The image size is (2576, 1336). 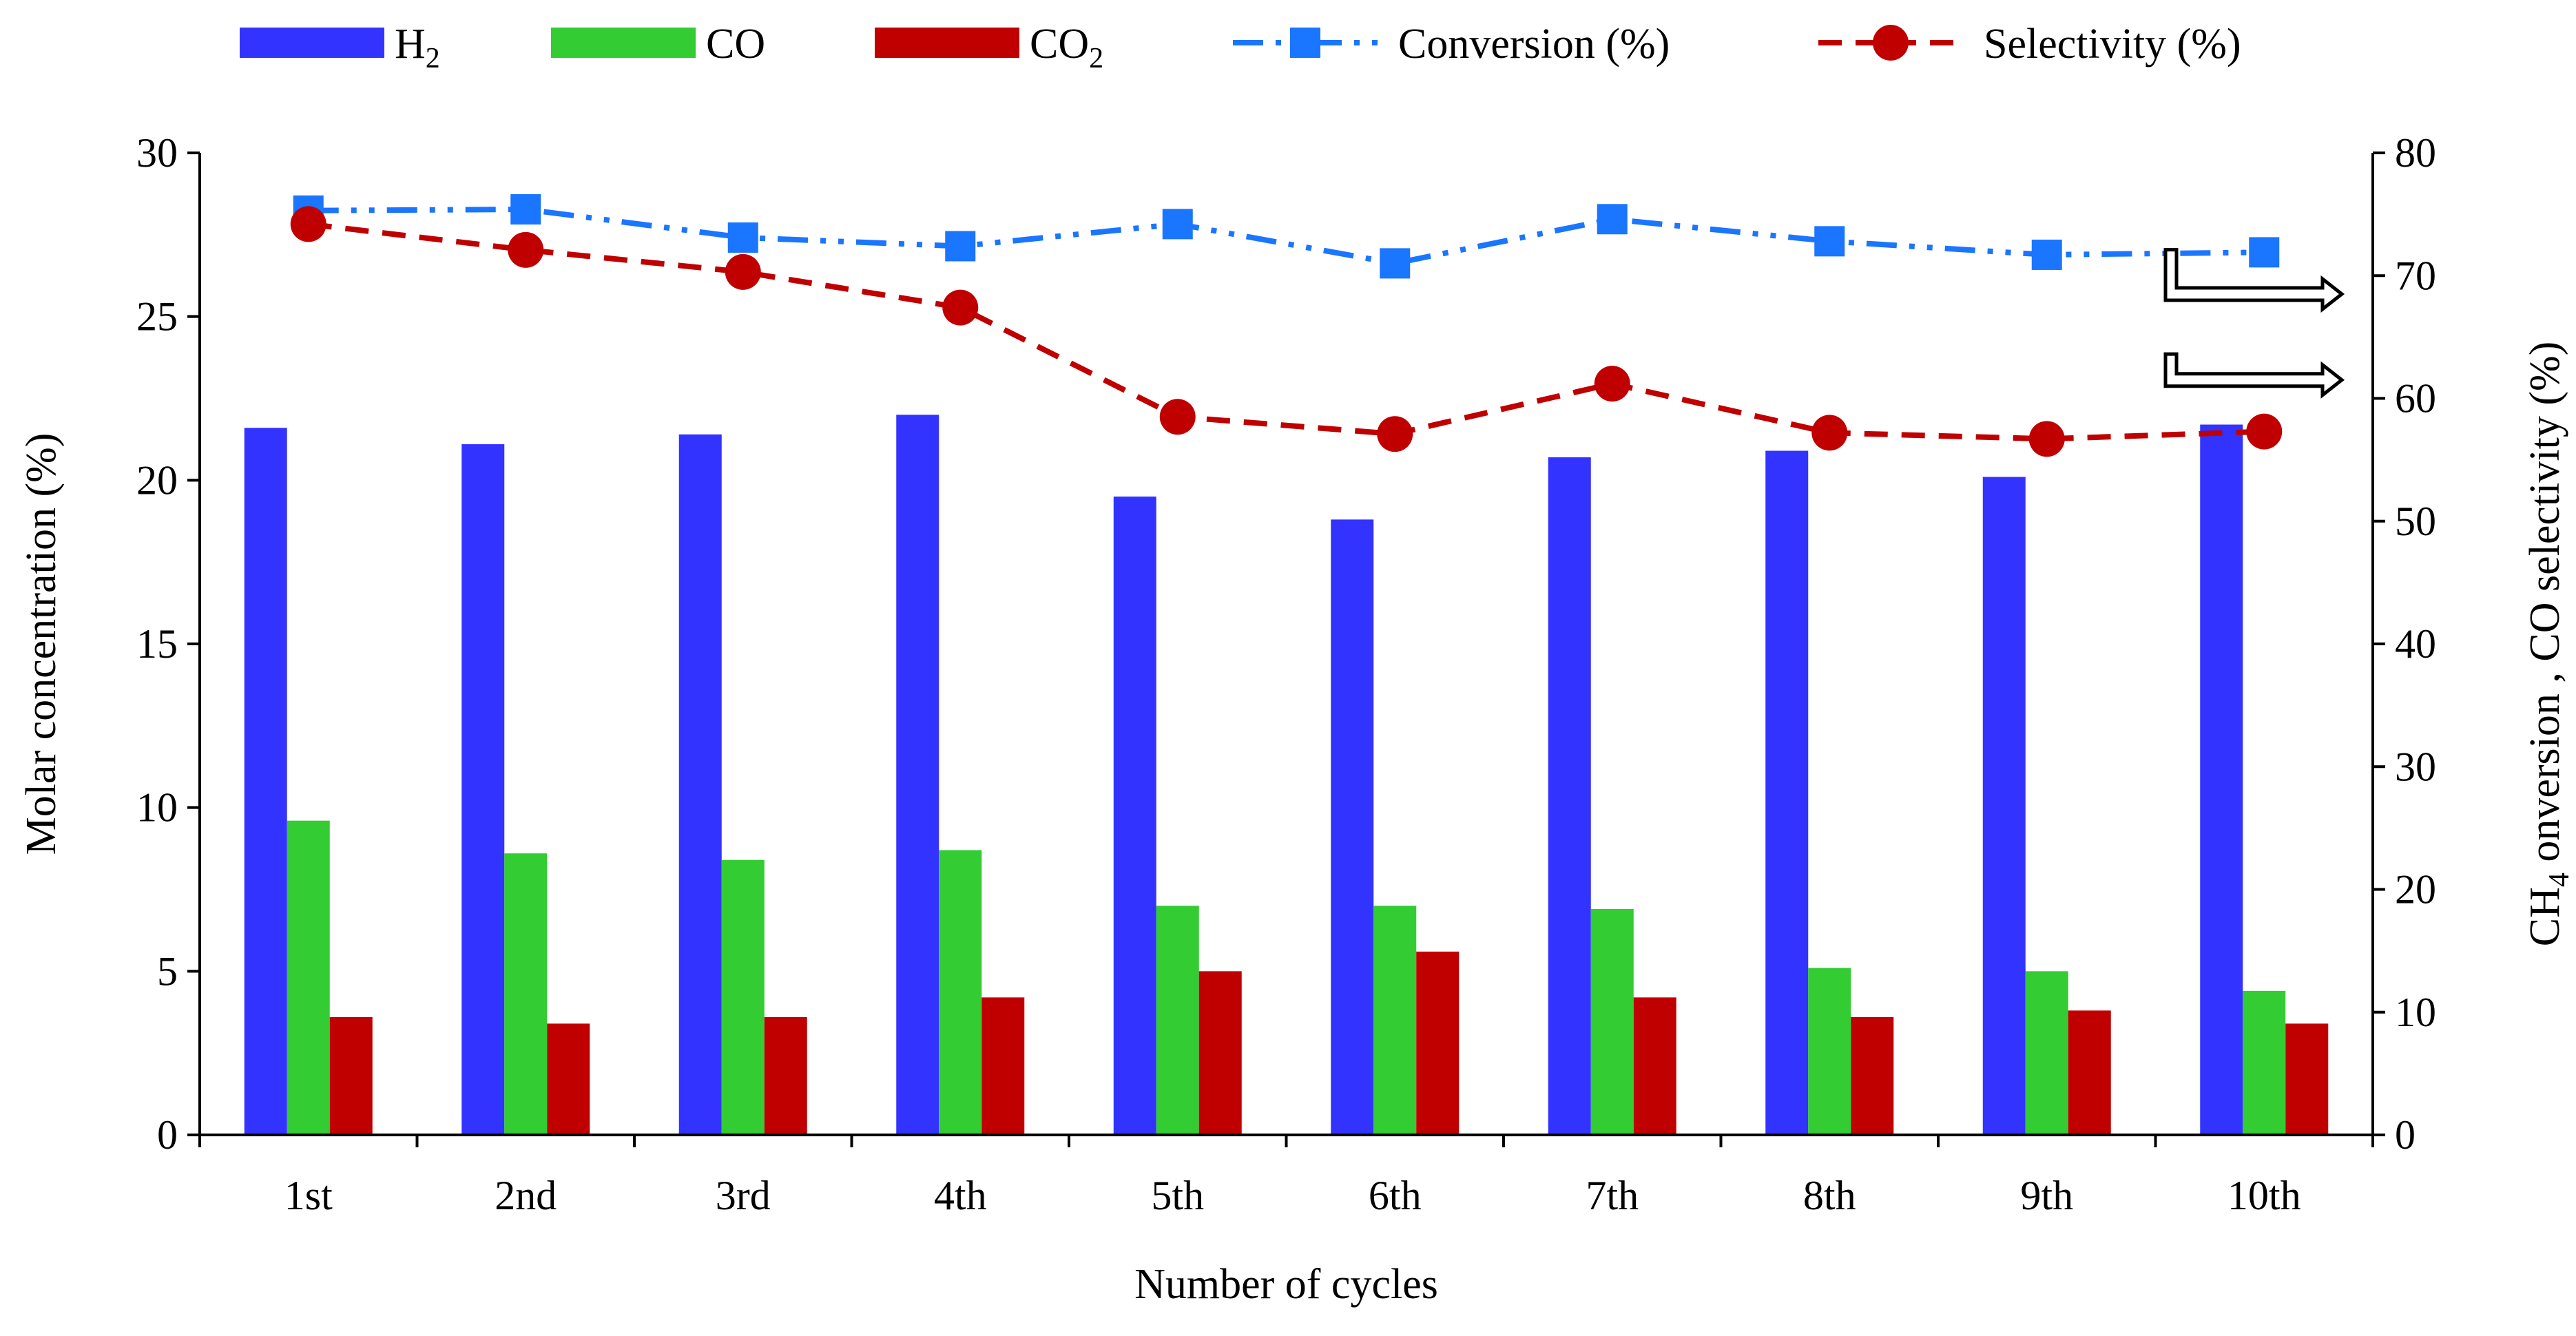 I want to click on bar-h2-7th, so click(x=1569, y=796).